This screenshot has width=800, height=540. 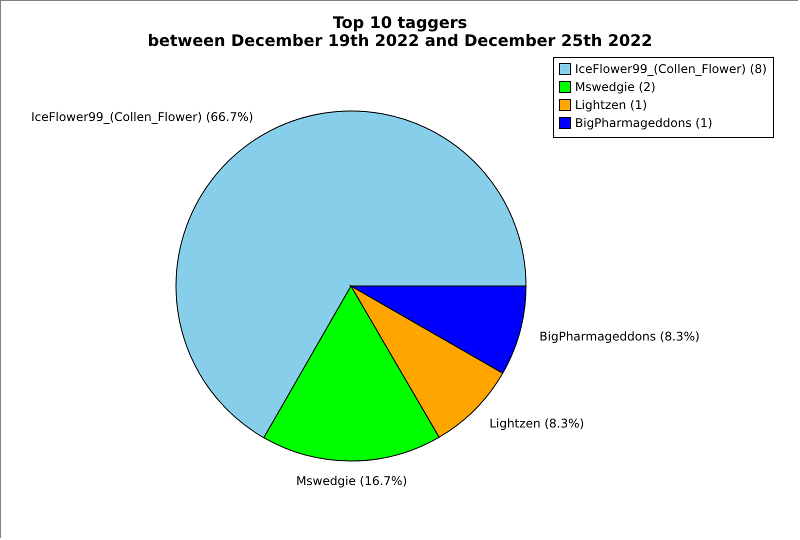 What do you see at coordinates (615, 87) in the screenshot?
I see `legend-label: Mswedgie (2)` at bounding box center [615, 87].